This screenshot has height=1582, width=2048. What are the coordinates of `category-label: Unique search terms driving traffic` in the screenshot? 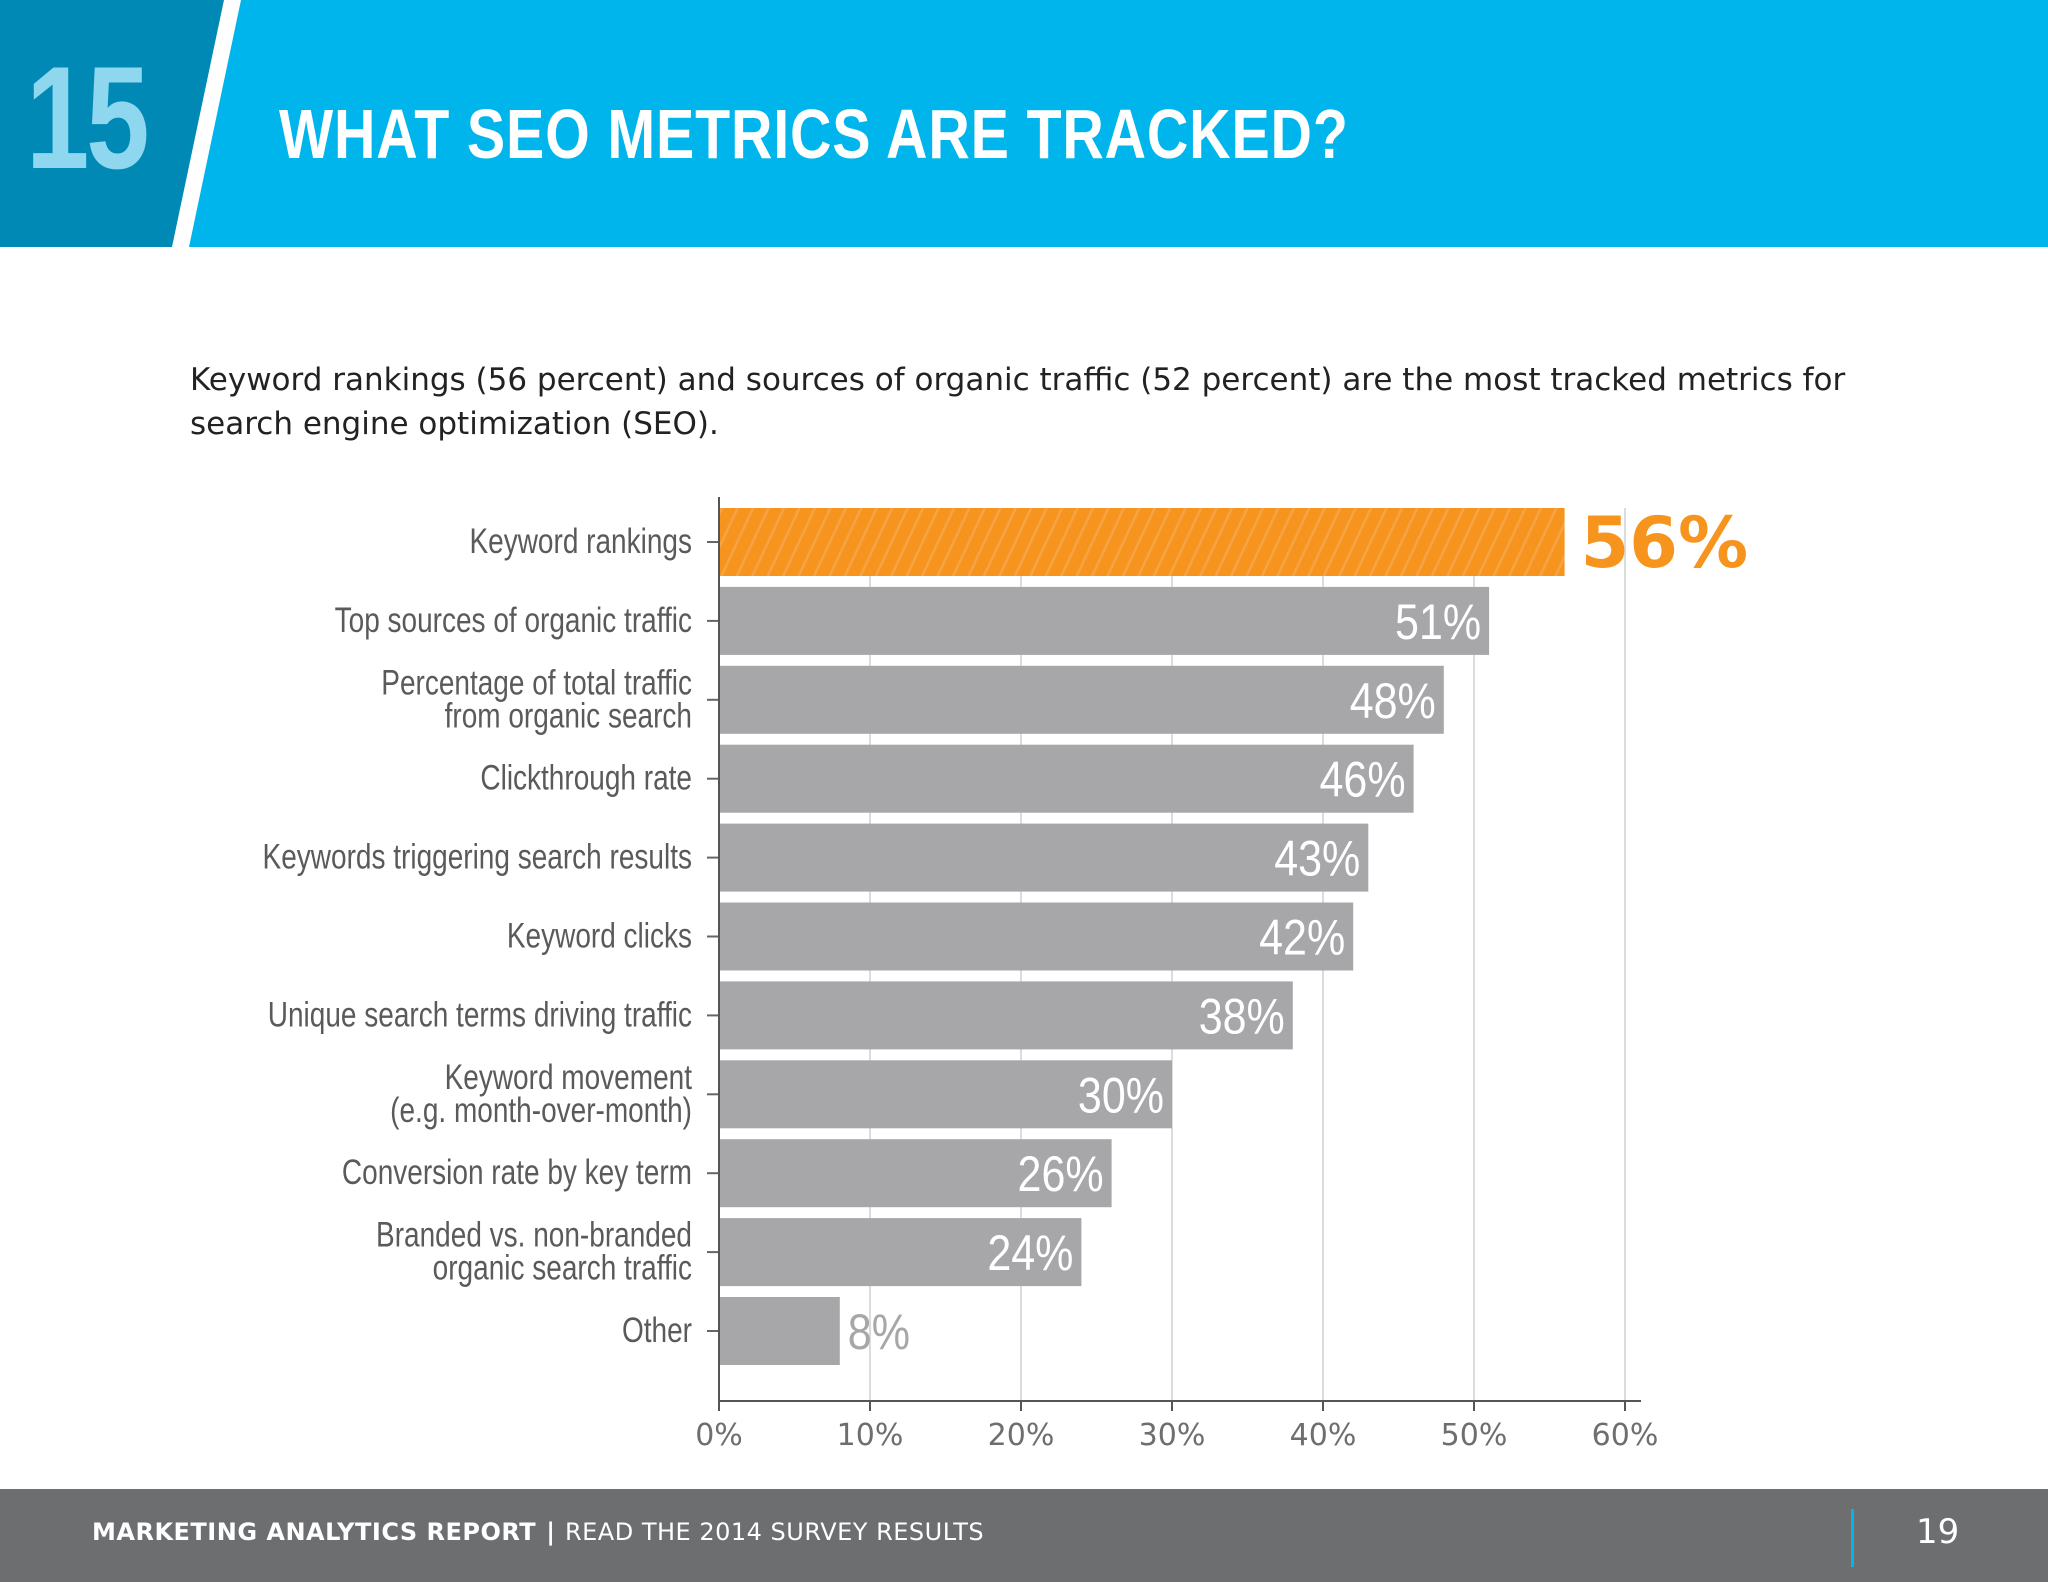 It's located at (480, 1014).